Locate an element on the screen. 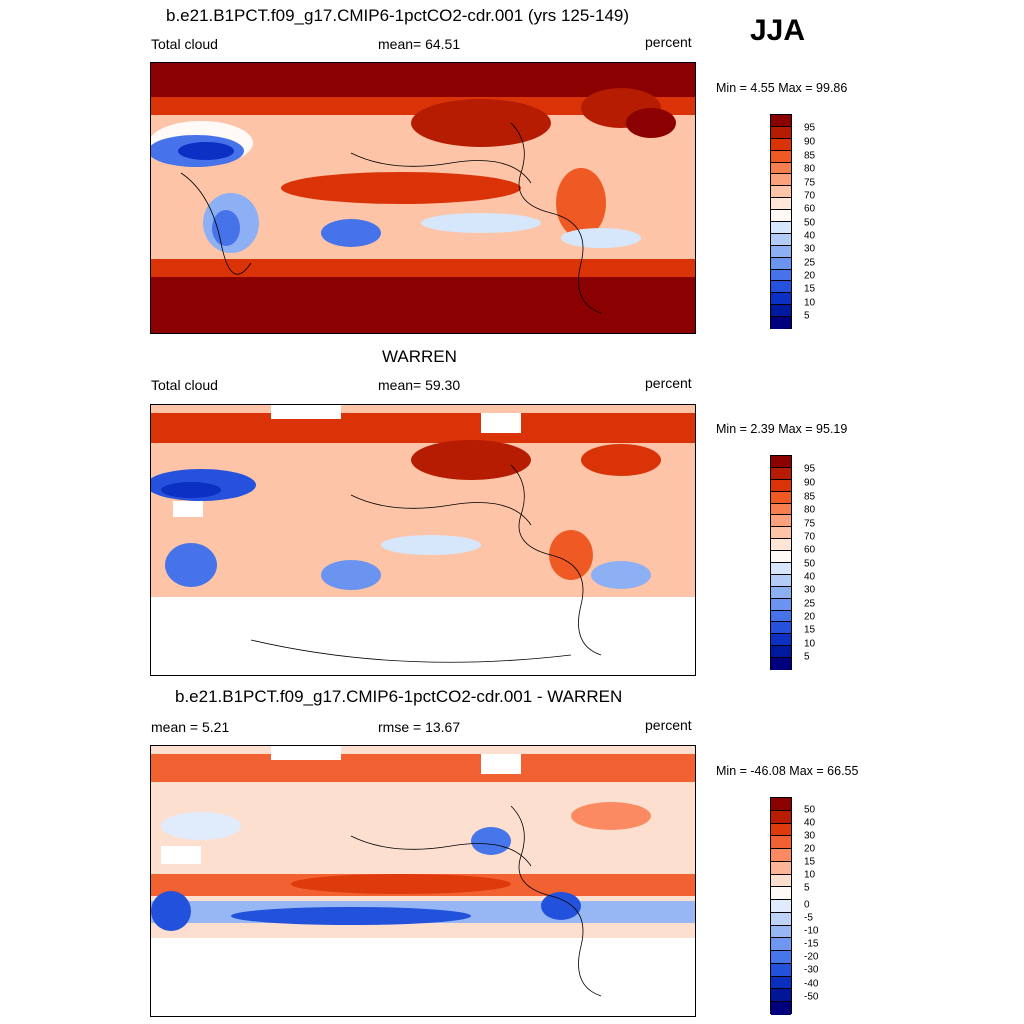 Image resolution: width=1024 pixels, height=1024 pixels. panel-2-colorbar is located at coordinates (781, 563).